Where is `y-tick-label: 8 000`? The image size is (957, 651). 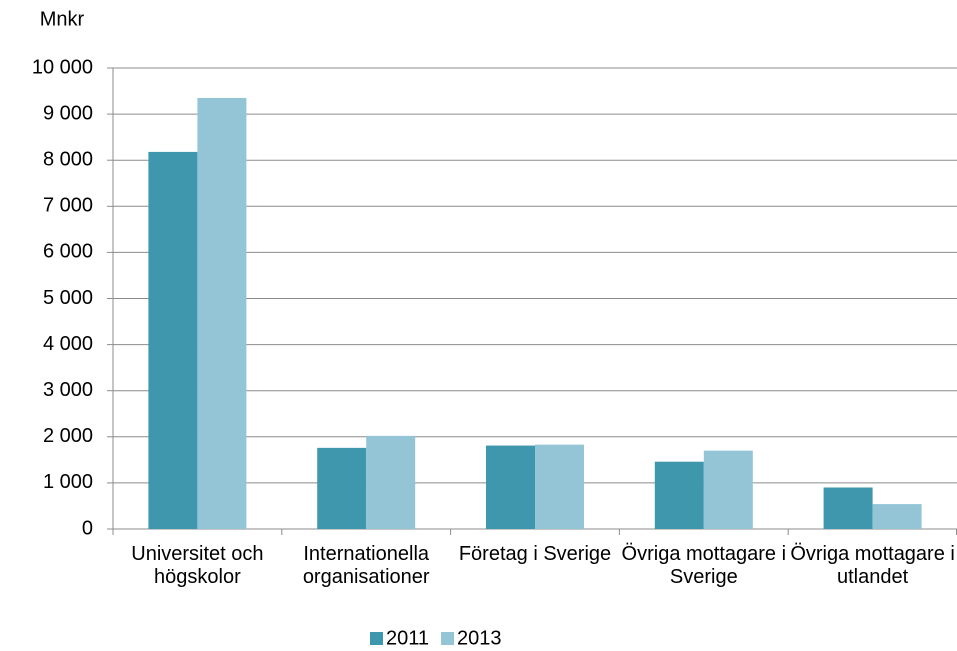 y-tick-label: 8 000 is located at coordinates (68, 159).